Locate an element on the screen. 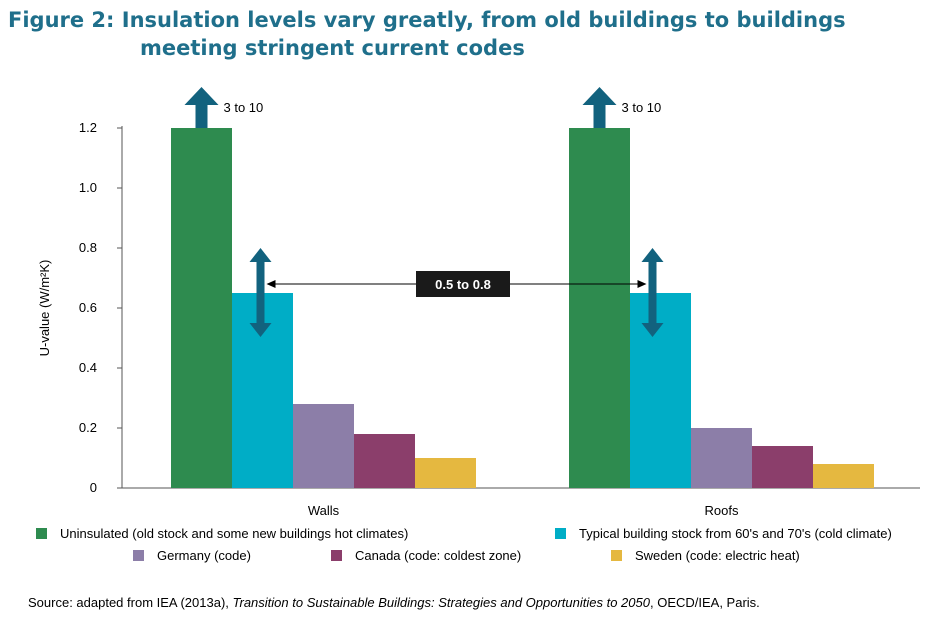 The image size is (932, 623). y-tick-label: 0.4 is located at coordinates (88, 367).